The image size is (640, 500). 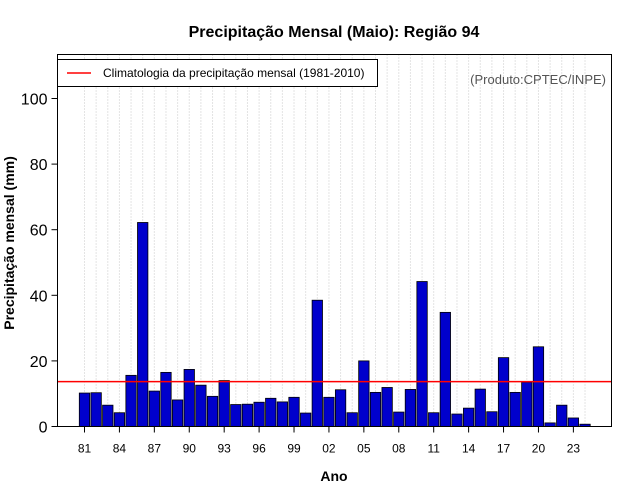 What do you see at coordinates (457, 420) in the screenshot?
I see `bar-2013` at bounding box center [457, 420].